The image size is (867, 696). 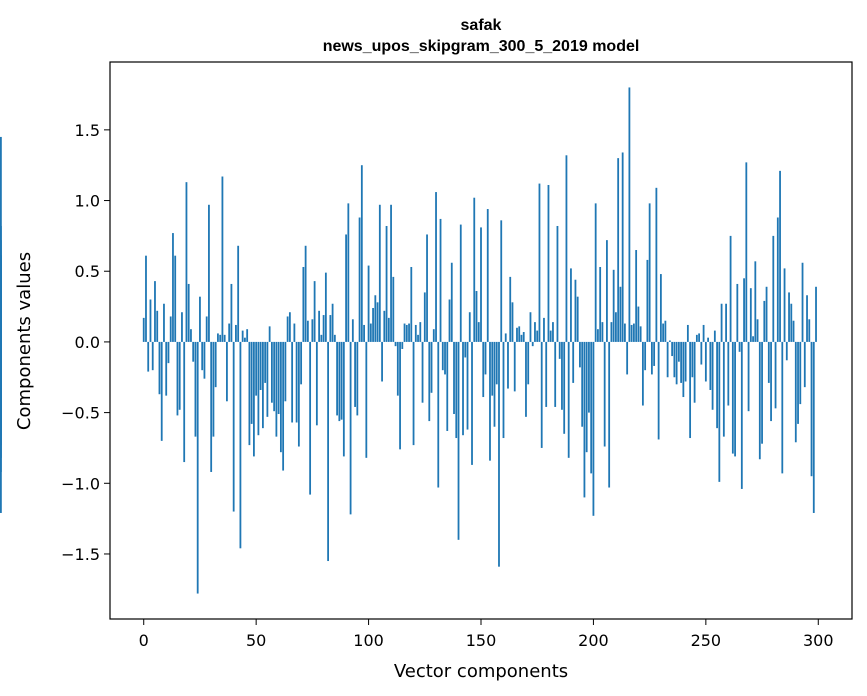 I want to click on x-tick-label: 100, so click(x=368, y=640).